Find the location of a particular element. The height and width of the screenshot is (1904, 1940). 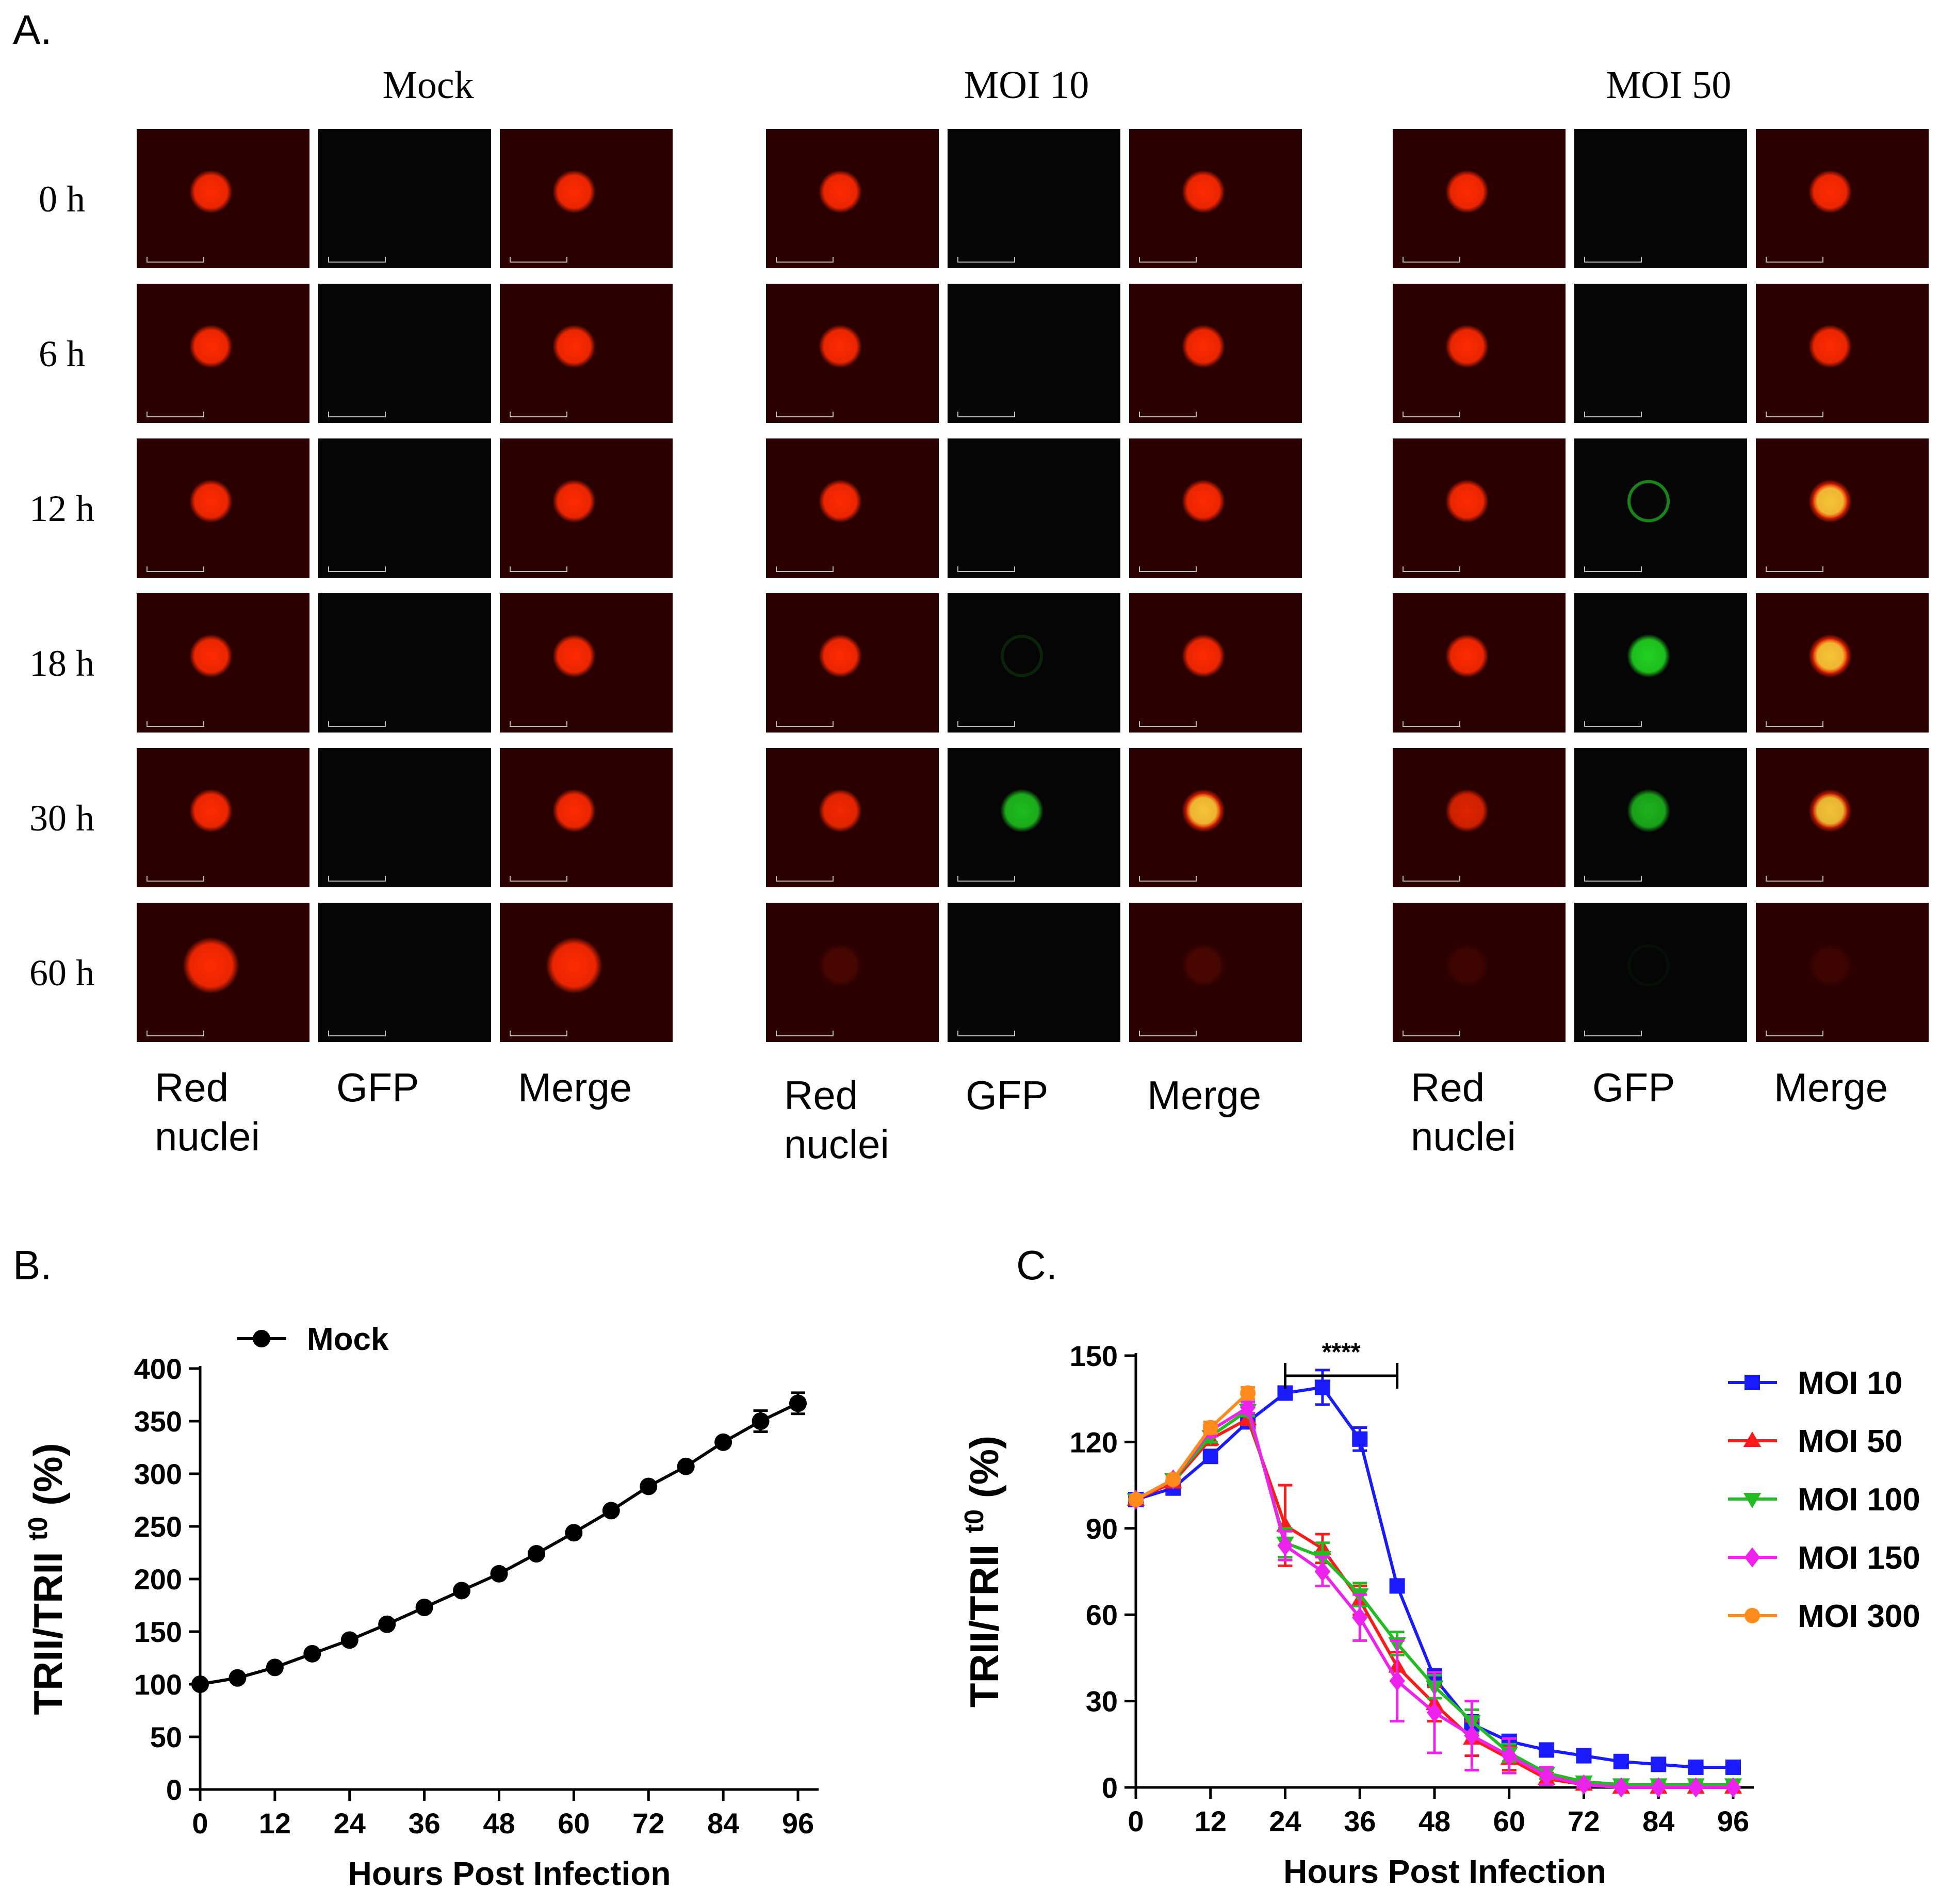

group-title-1: MOI 10 is located at coordinates (1026, 85).